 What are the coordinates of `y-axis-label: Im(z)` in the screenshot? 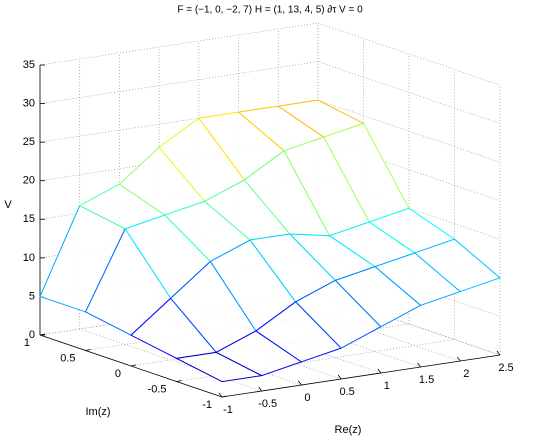 It's located at (97, 412).